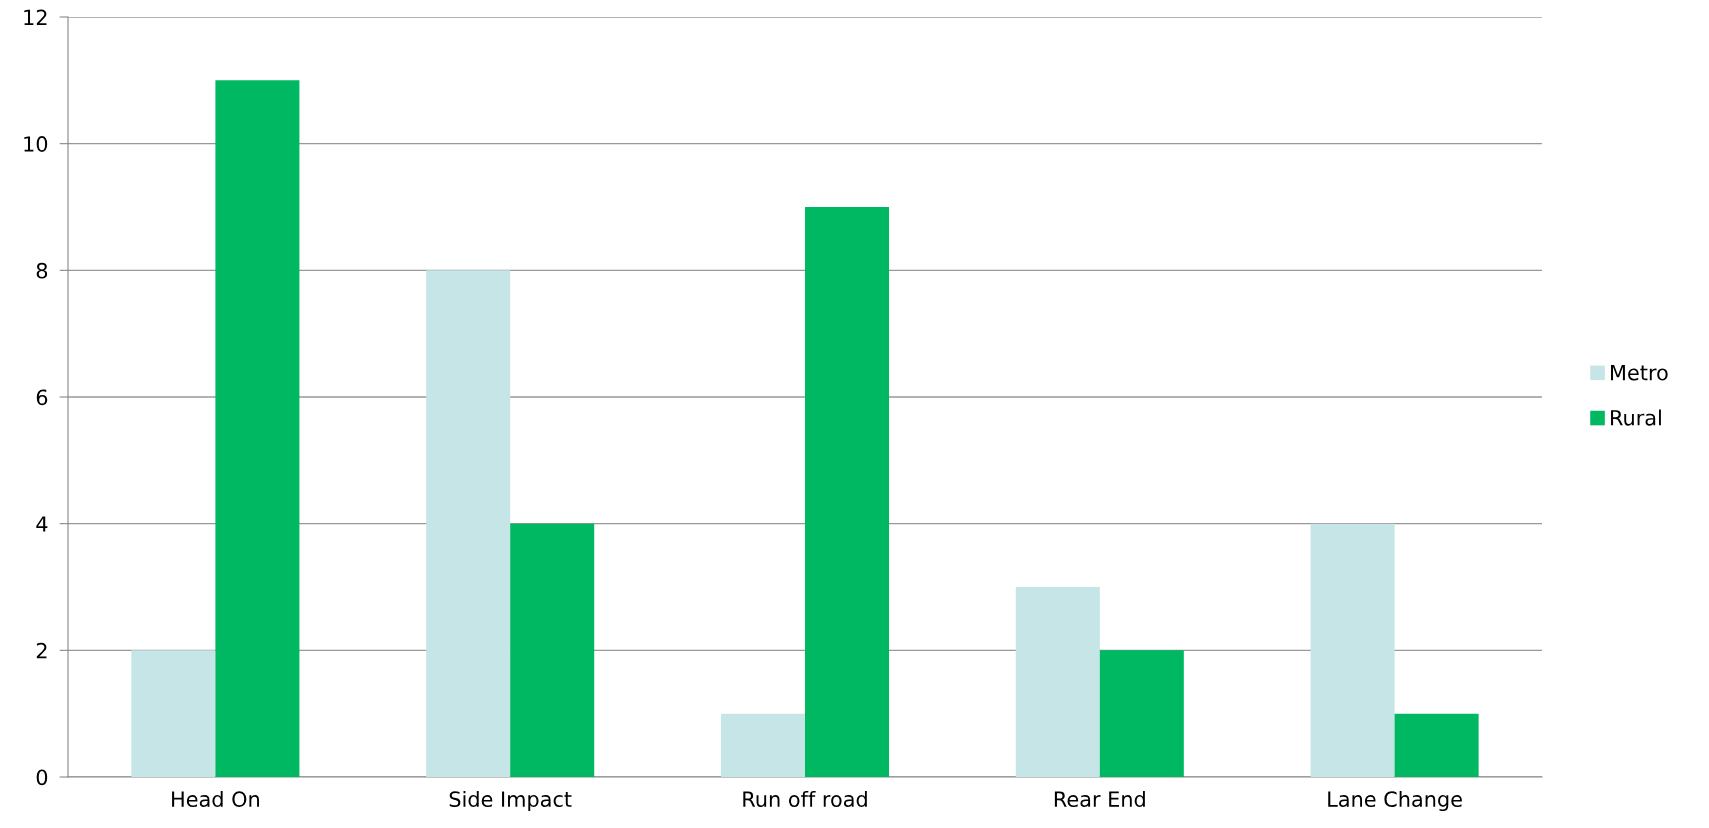 This screenshot has height=828, width=1709. What do you see at coordinates (35, 17) in the screenshot?
I see `y-tick-label: 12` at bounding box center [35, 17].